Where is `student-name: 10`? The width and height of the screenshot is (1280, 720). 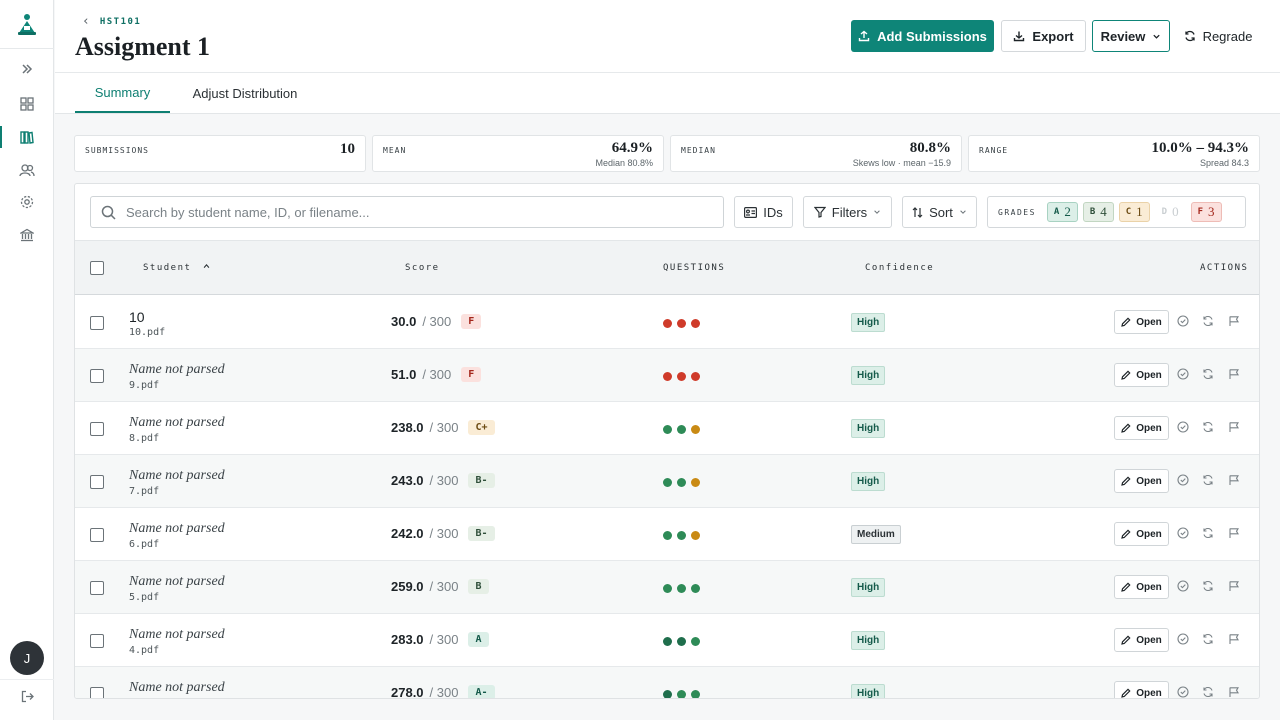 student-name: 10 is located at coordinates (137, 317).